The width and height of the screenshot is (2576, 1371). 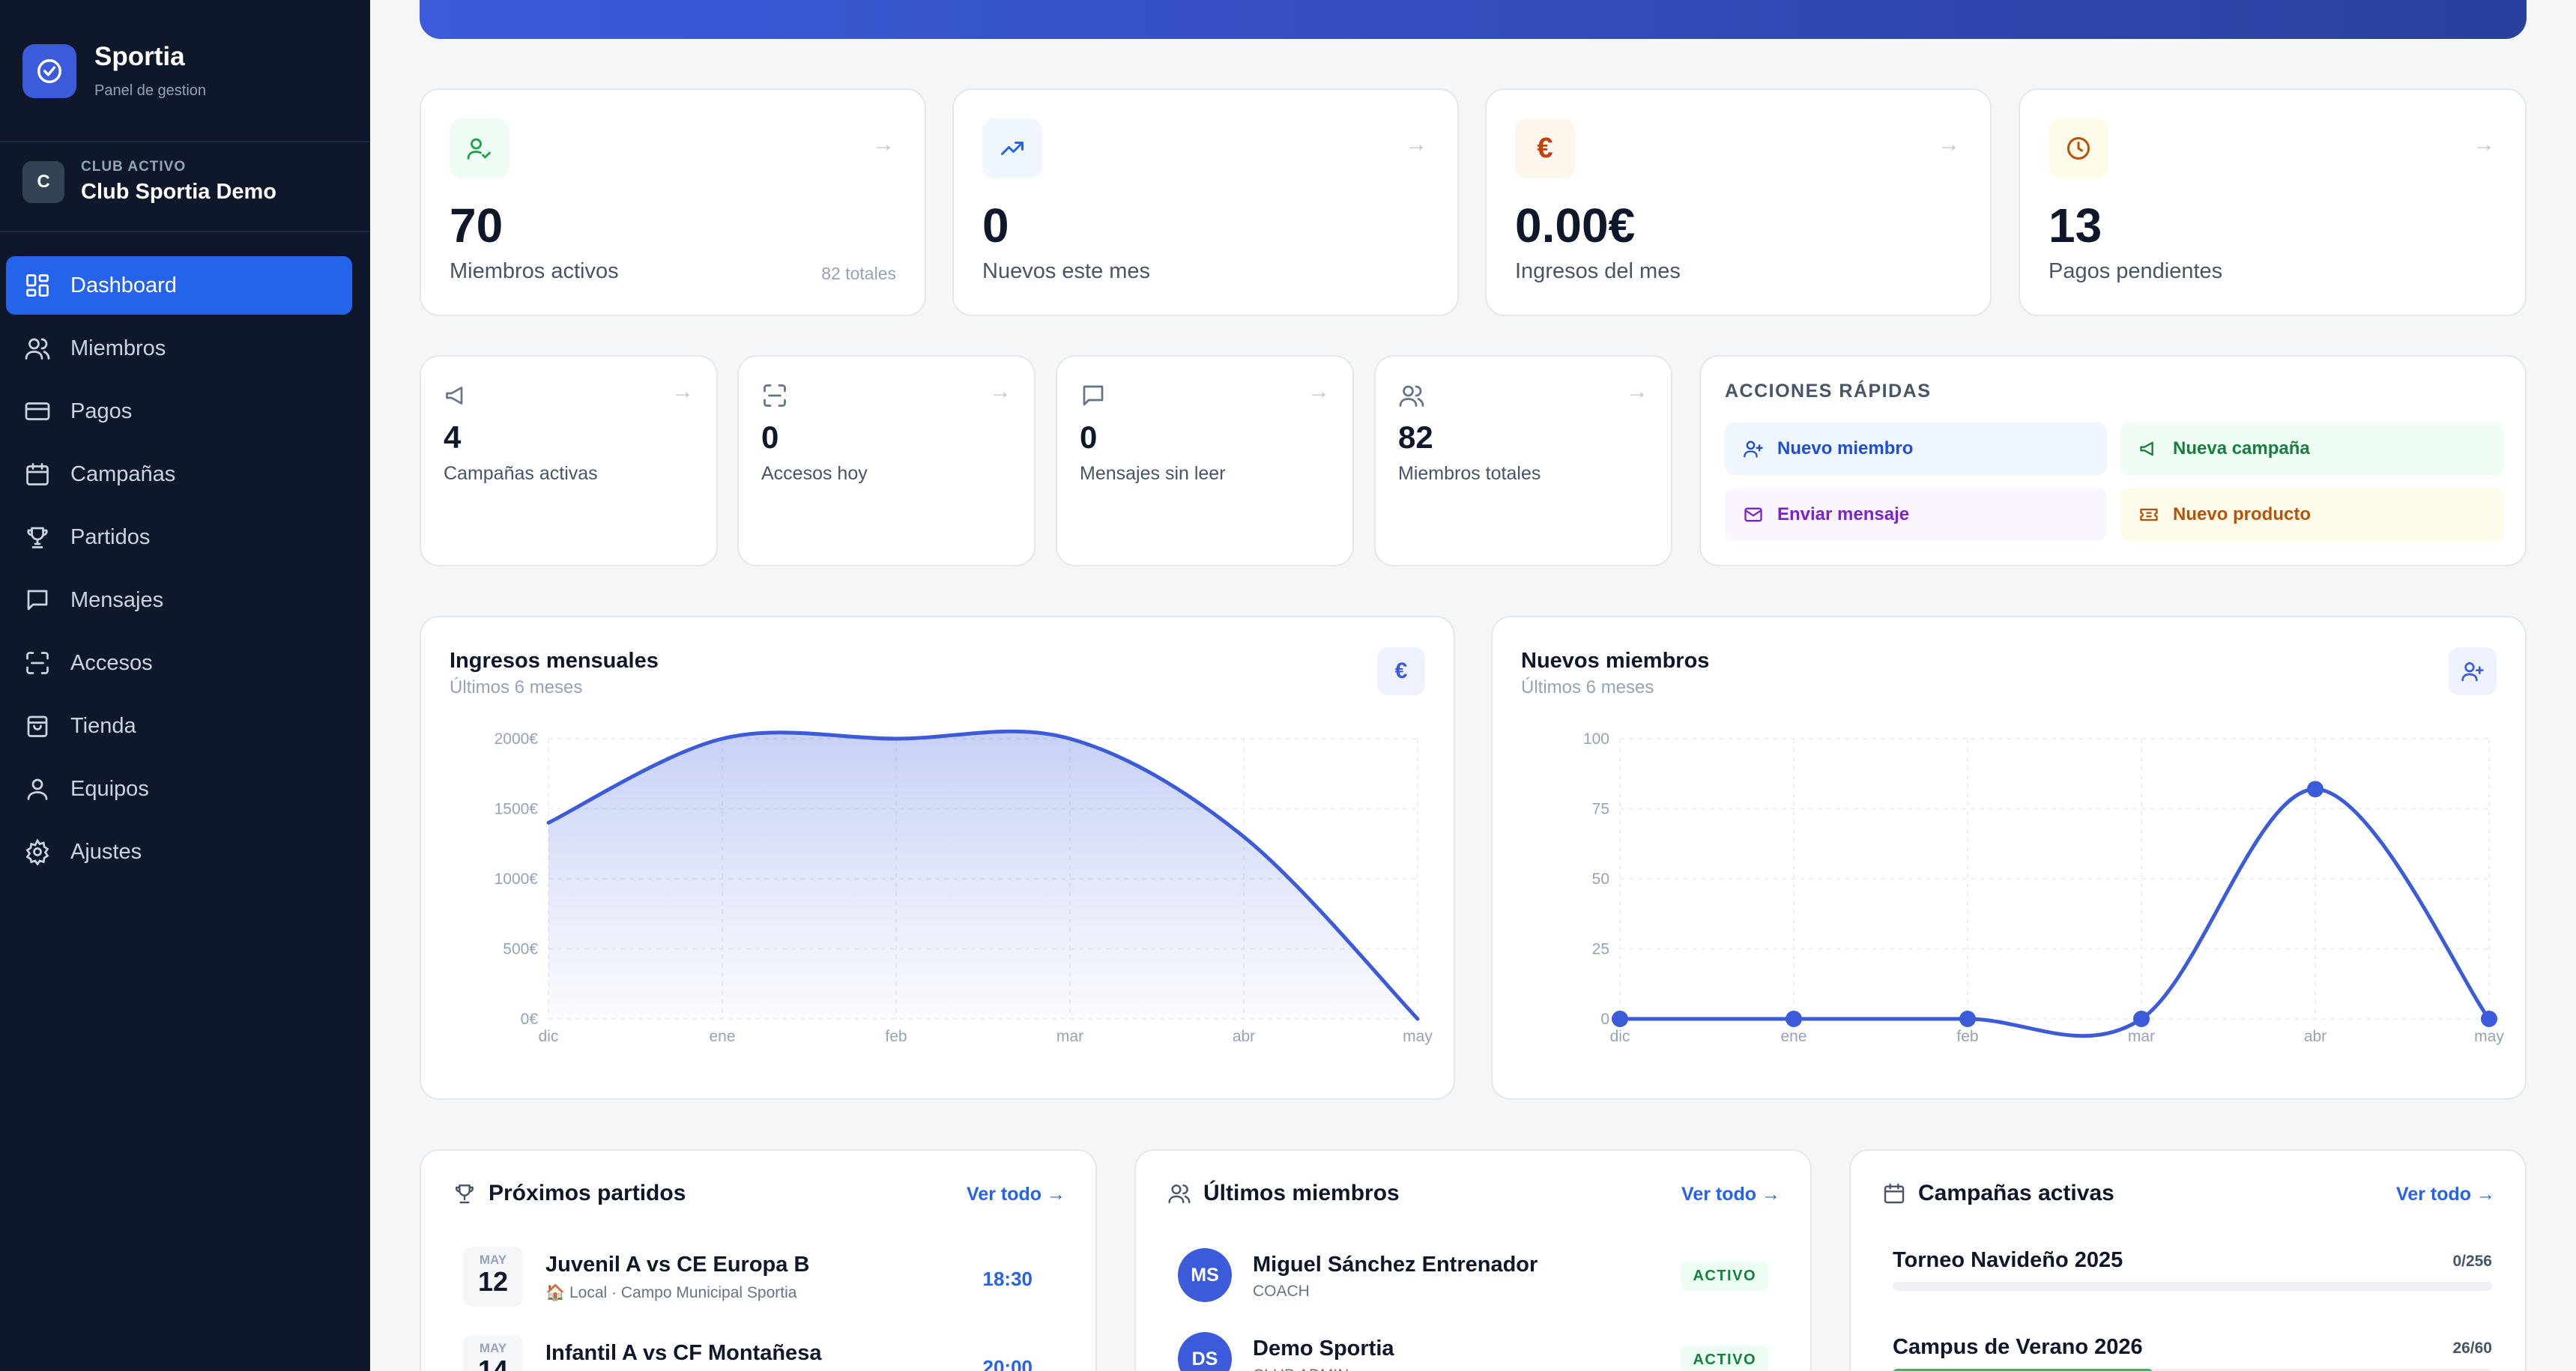 What do you see at coordinates (1845, 448) in the screenshot?
I see `quick-action-label: Nuevo miembro` at bounding box center [1845, 448].